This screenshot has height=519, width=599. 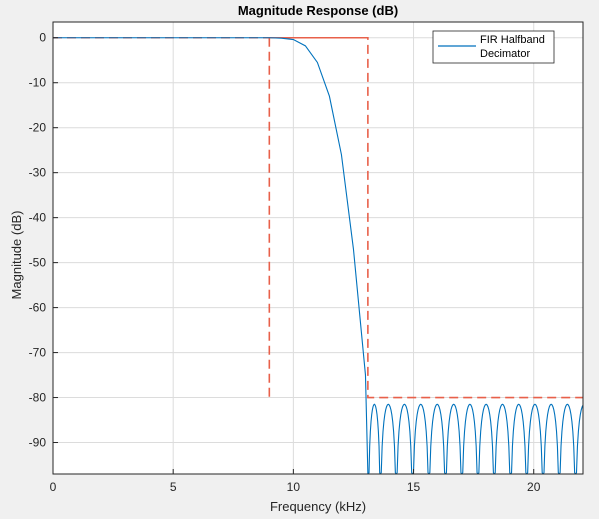 What do you see at coordinates (38, 83) in the screenshot?
I see `y-tick-label: -10` at bounding box center [38, 83].